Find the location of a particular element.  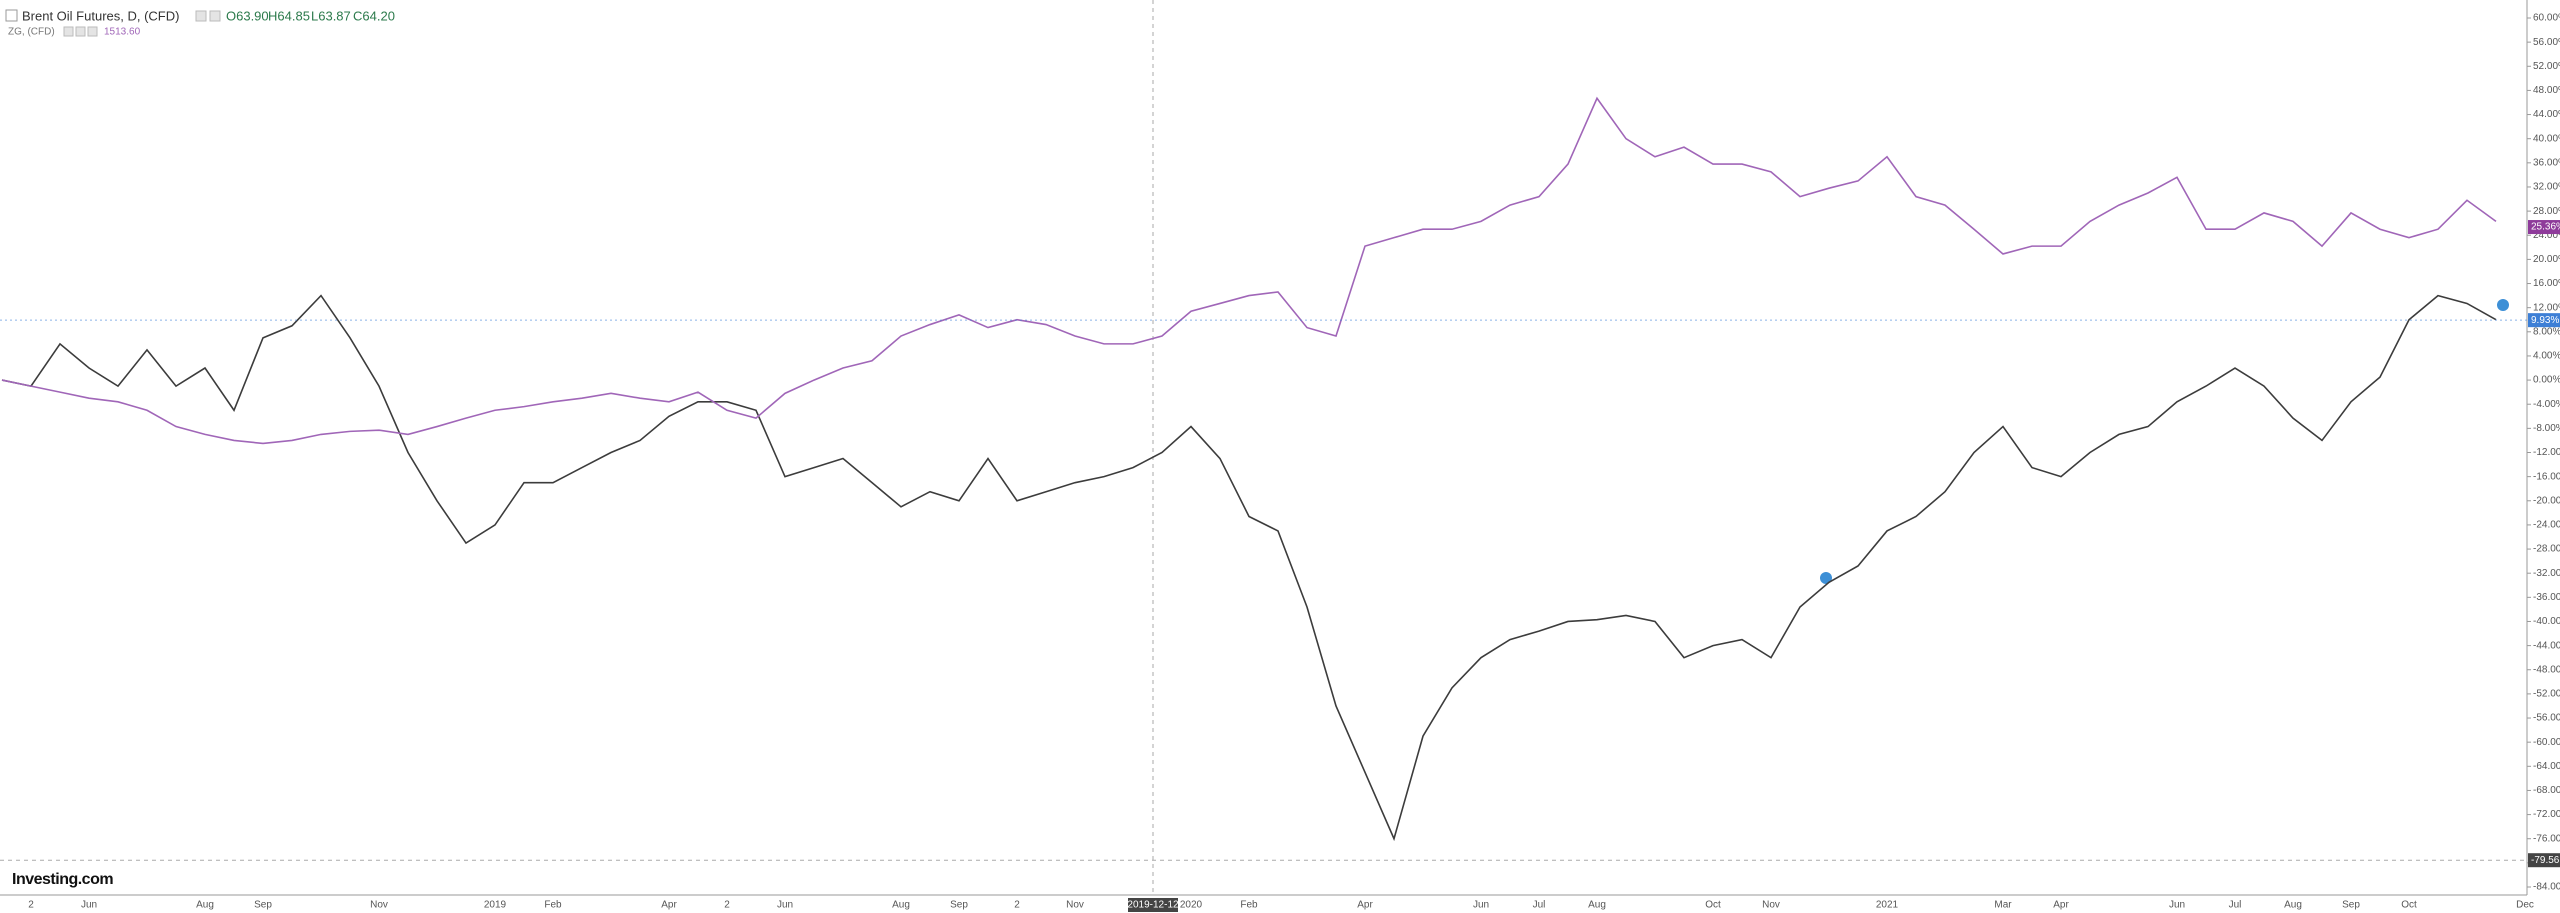

y-tick-label: 28.00% is located at coordinates (2546, 211).